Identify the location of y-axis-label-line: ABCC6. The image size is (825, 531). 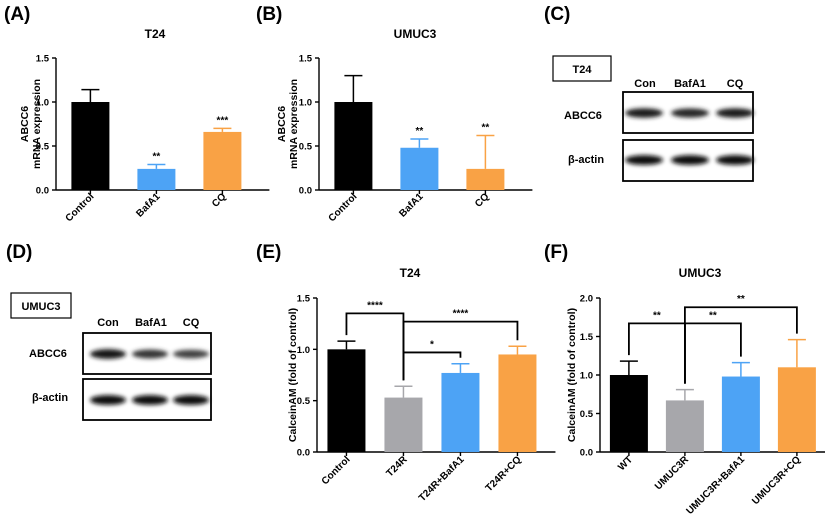
(282, 124).